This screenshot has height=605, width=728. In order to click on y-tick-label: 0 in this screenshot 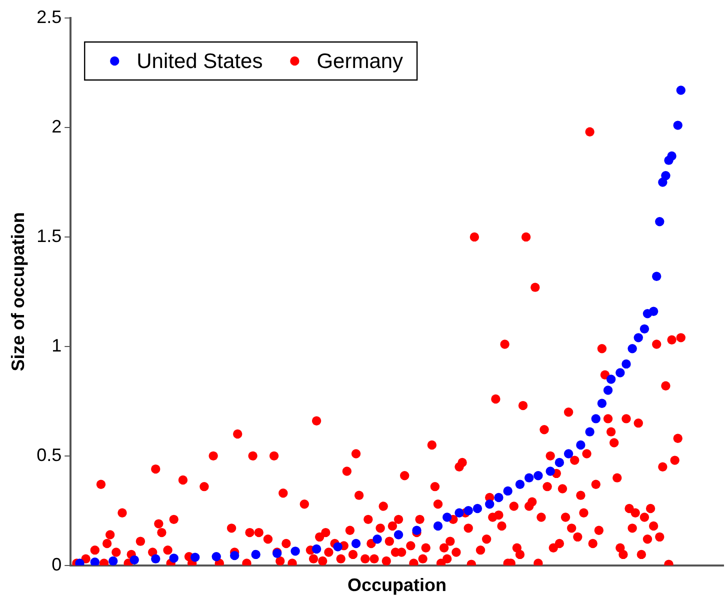, I will do `click(57, 564)`.